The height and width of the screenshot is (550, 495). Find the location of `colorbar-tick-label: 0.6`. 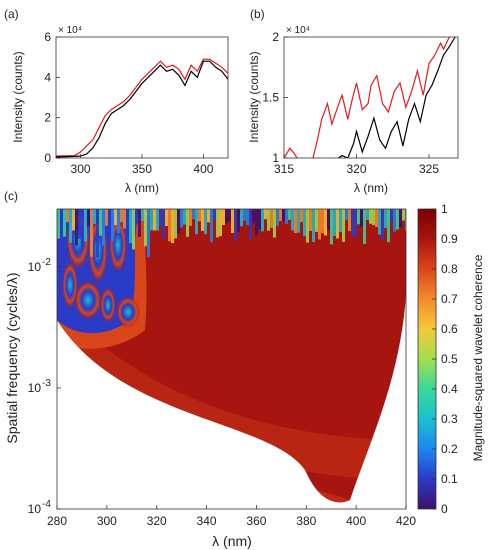

colorbar-tick-label: 0.6 is located at coordinates (449, 329).